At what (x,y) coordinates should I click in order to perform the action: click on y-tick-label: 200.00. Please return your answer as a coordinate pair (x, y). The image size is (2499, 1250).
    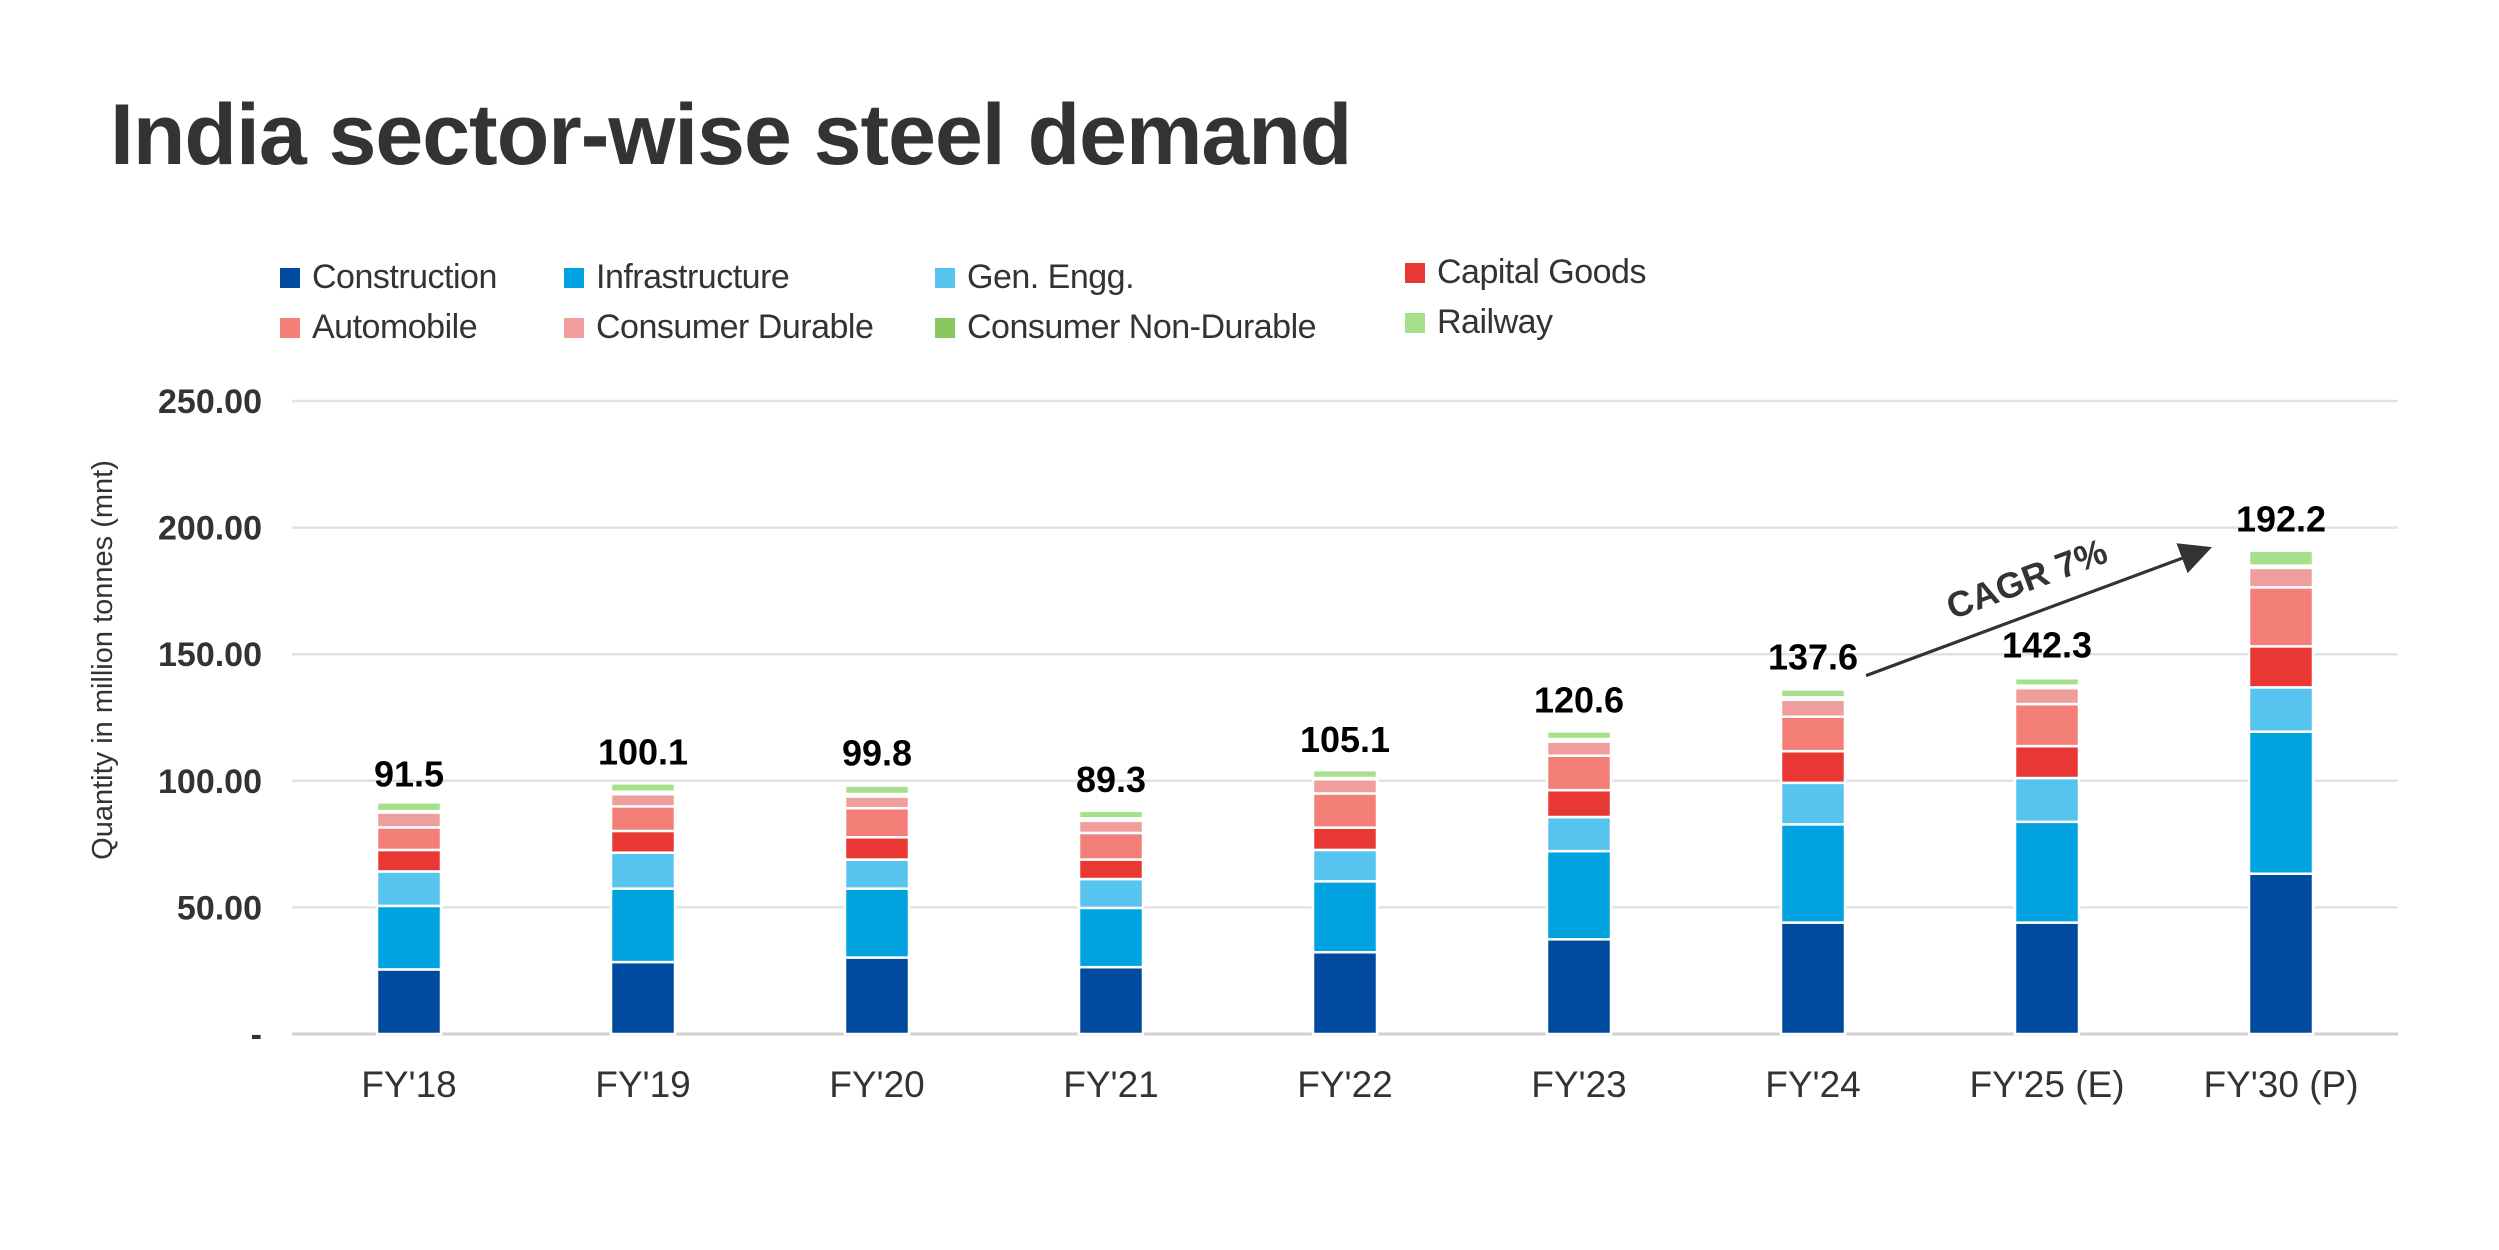
    Looking at the image, I should click on (210, 529).